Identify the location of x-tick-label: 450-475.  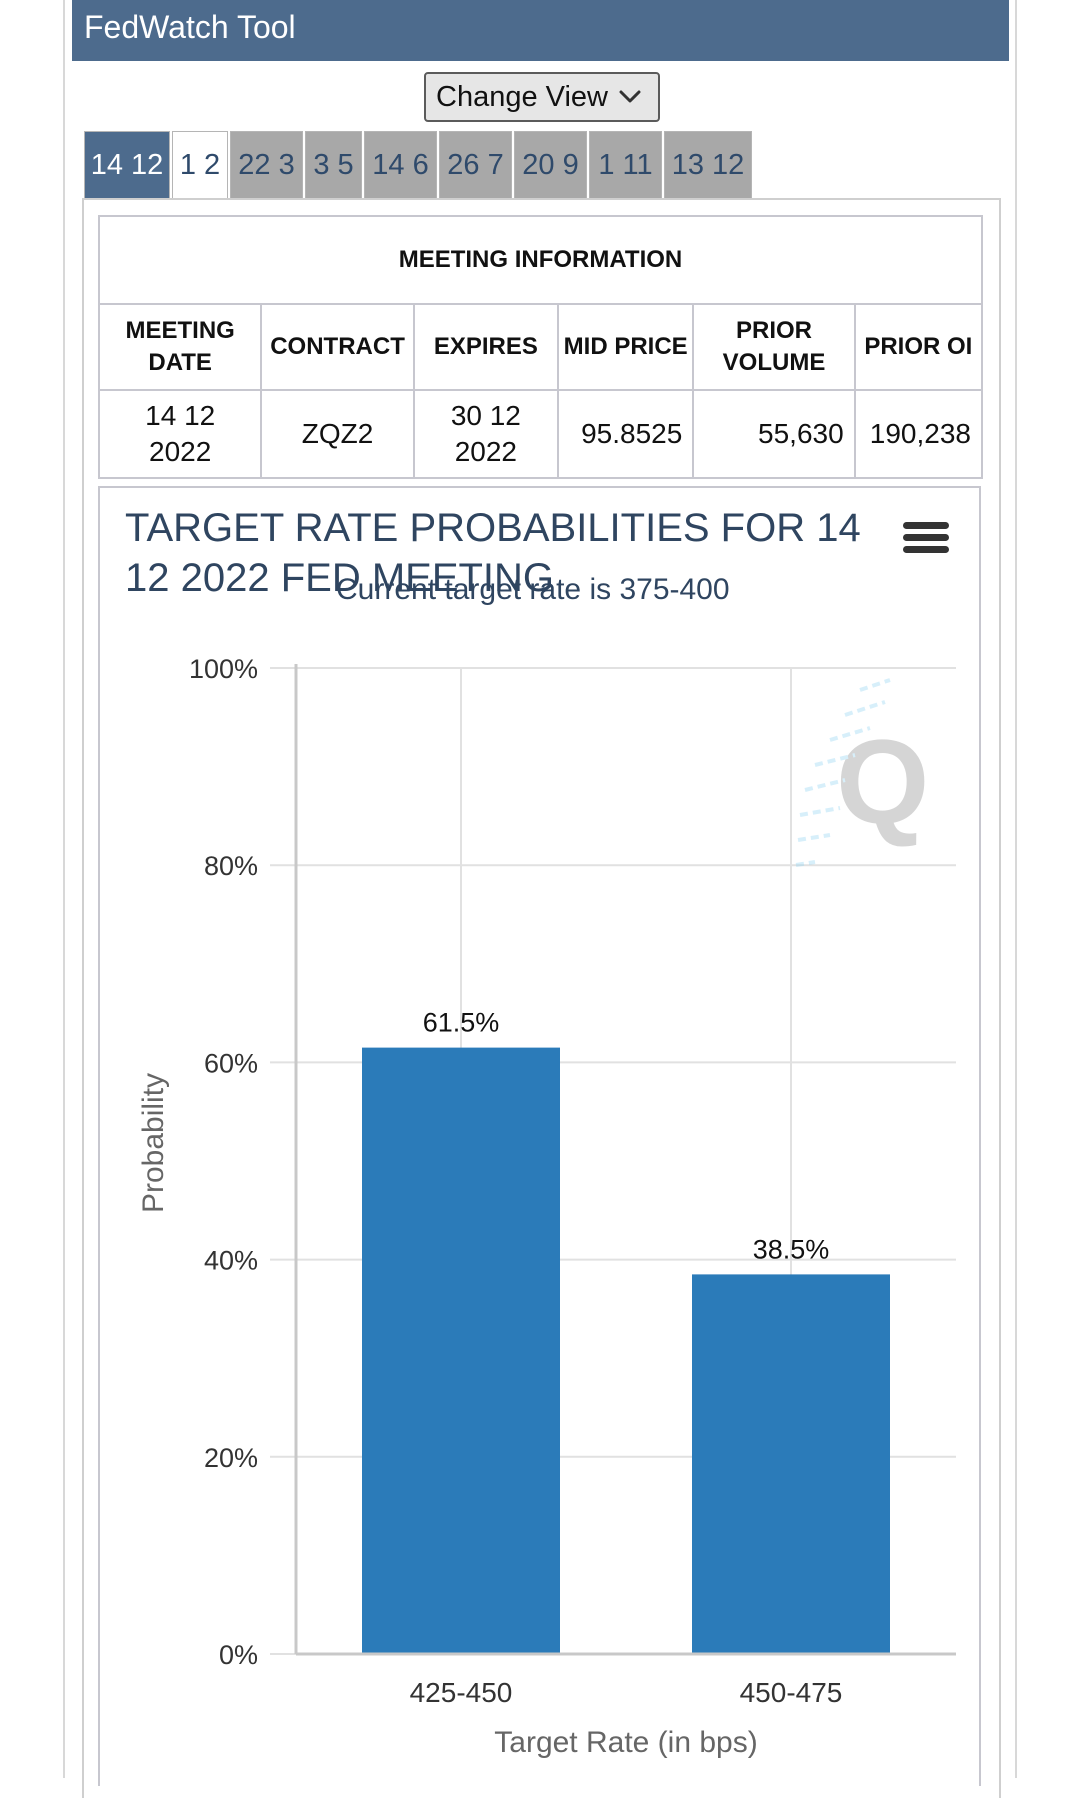
(791, 1692).